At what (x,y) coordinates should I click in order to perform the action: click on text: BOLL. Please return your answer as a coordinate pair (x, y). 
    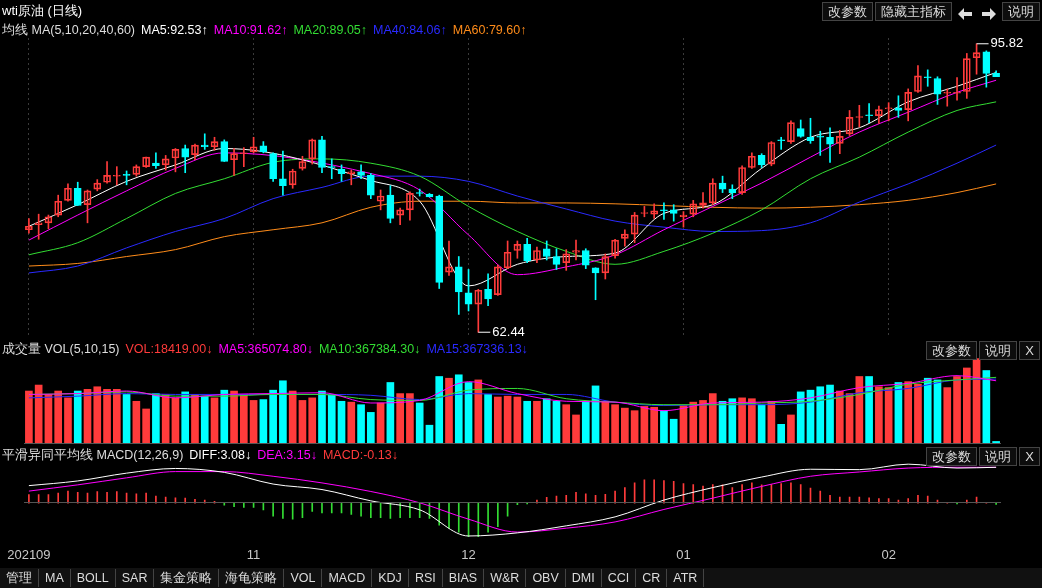
    Looking at the image, I should click on (93, 578).